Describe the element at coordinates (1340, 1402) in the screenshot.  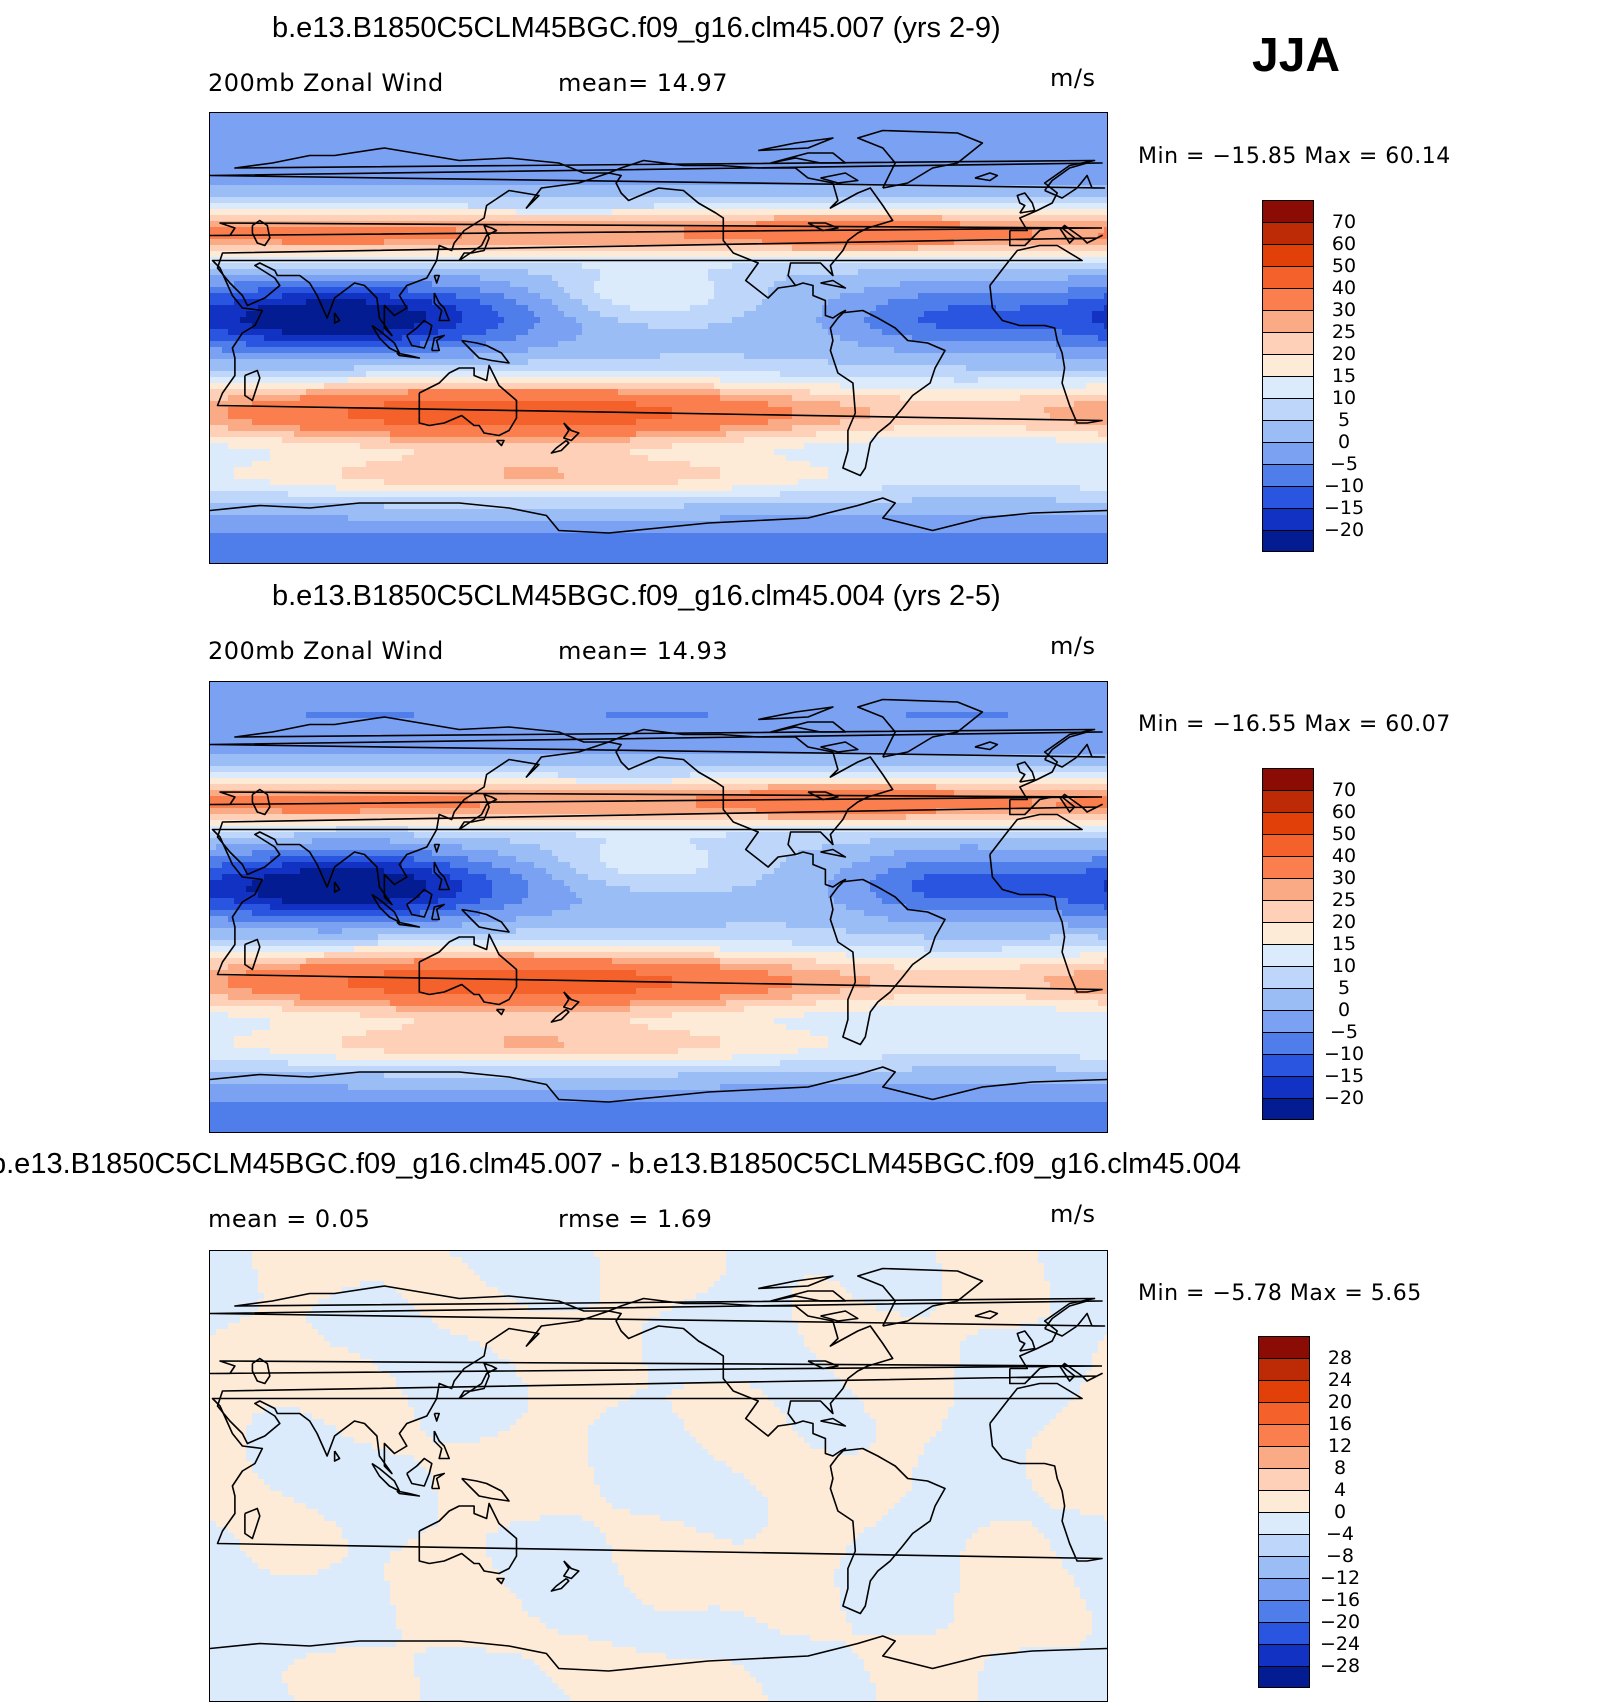
I see `colorbar-tick-label: 20` at that location.